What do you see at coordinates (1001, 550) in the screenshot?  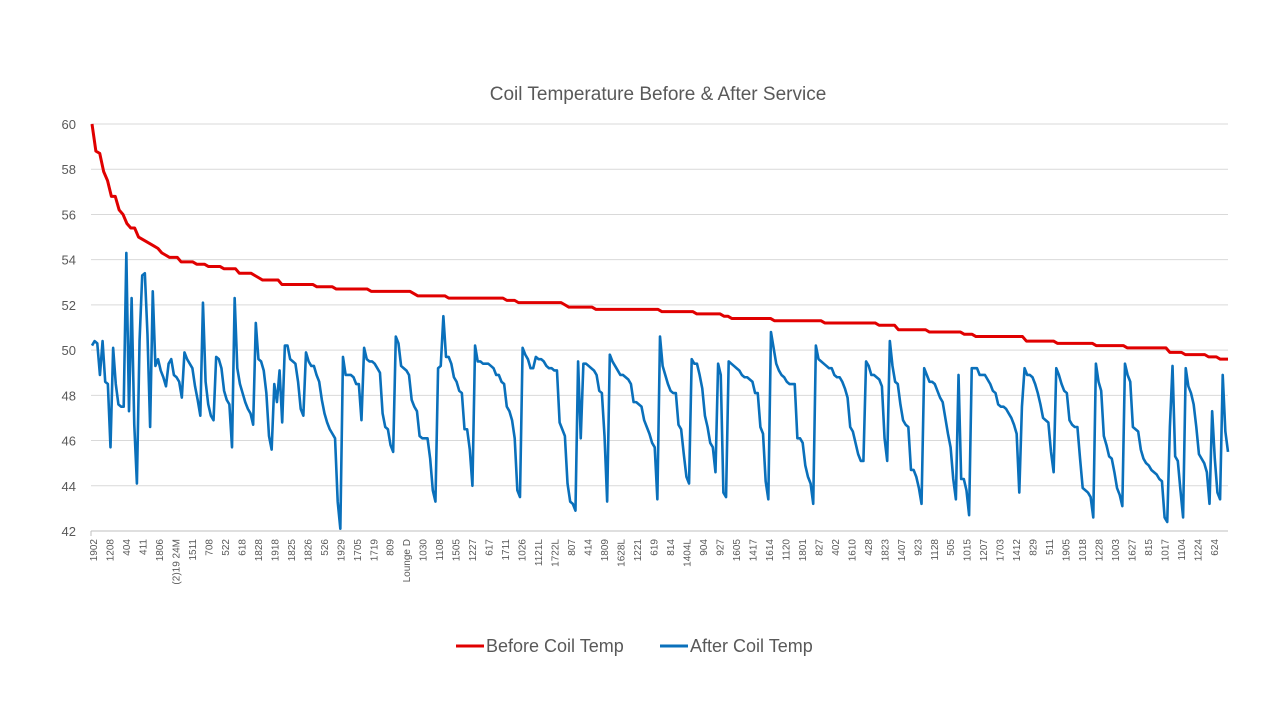 I see `x-tick-label: 1703` at bounding box center [1001, 550].